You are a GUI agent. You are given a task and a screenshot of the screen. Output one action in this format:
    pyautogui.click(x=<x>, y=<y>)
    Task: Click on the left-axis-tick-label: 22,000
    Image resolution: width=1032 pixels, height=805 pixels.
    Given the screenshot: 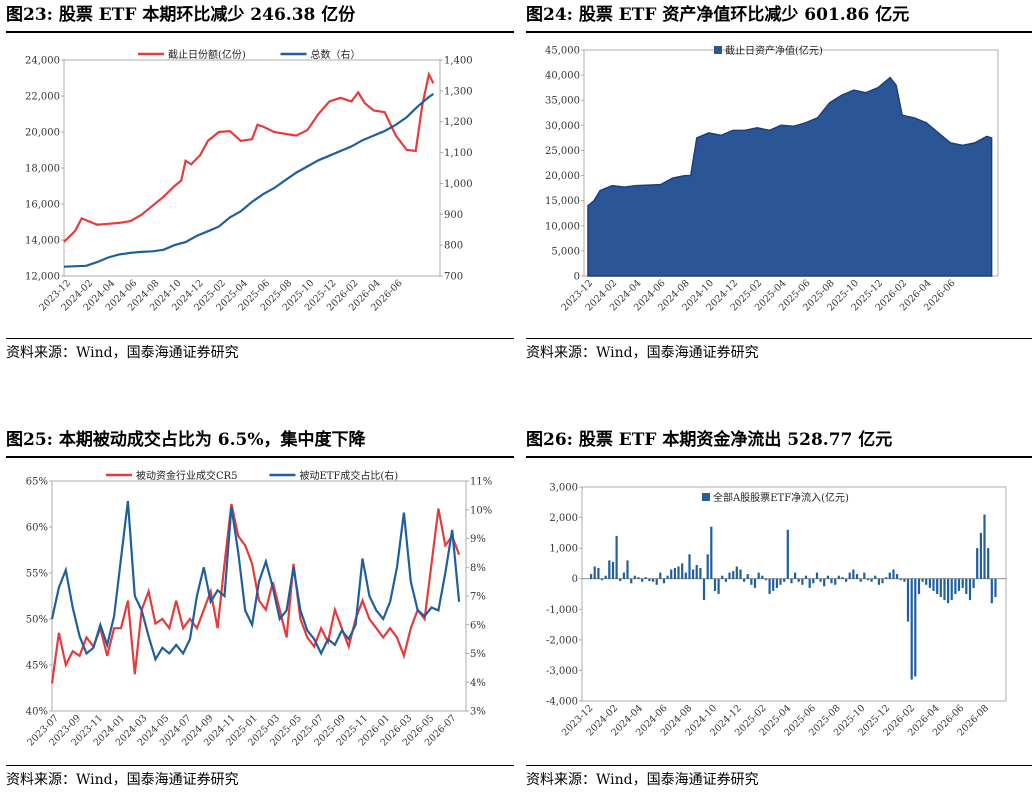 What is the action you would take?
    pyautogui.click(x=42, y=97)
    